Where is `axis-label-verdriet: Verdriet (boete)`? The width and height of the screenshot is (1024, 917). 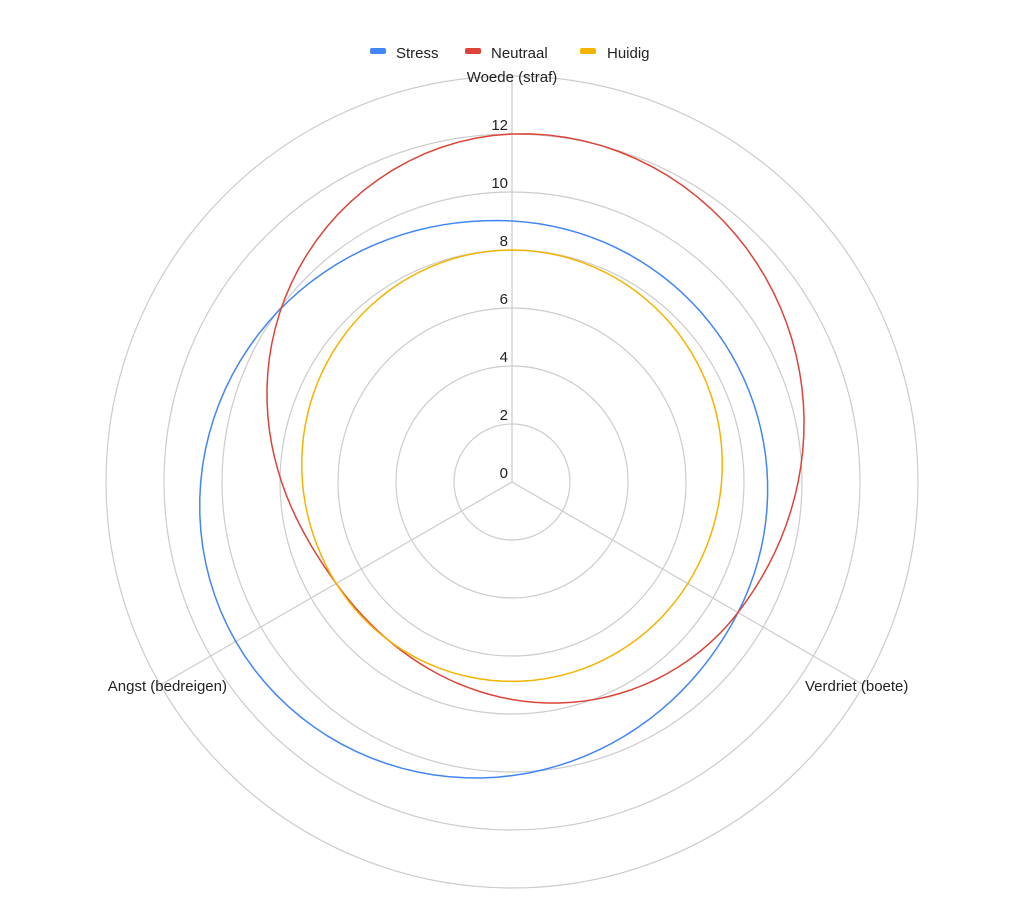 axis-label-verdriet: Verdriet (boete) is located at coordinates (856, 686).